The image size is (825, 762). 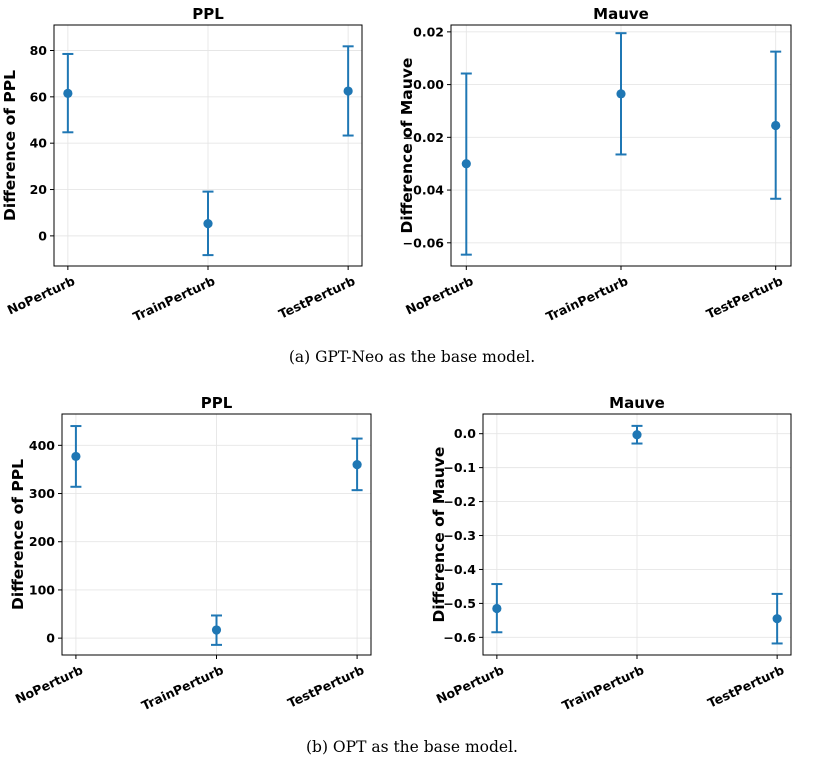 I want to click on y-tick-label: −0.04, so click(x=424, y=190).